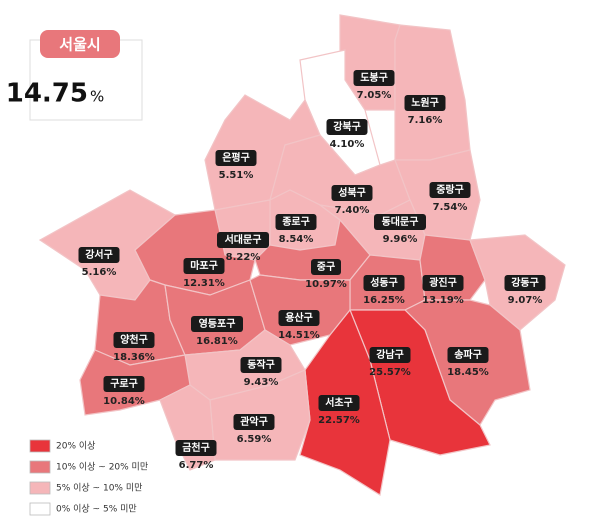 The image size is (609, 531). I want to click on district-name: 강남구, so click(390, 354).